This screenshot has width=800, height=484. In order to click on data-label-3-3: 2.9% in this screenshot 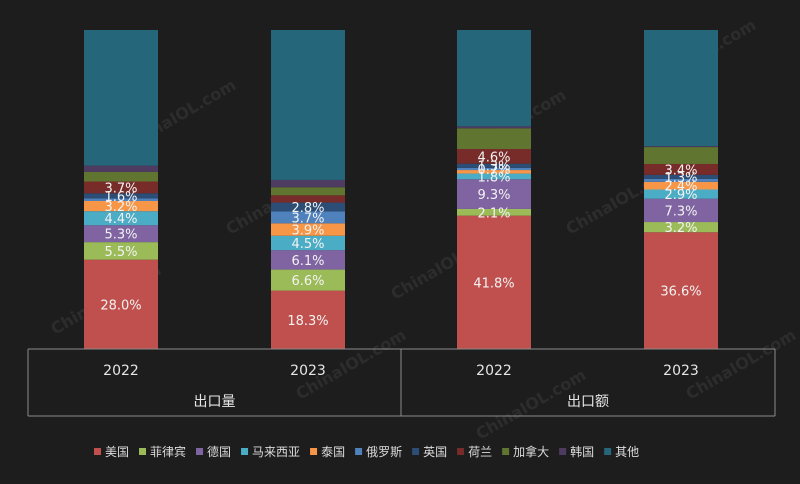, I will do `click(680, 195)`.